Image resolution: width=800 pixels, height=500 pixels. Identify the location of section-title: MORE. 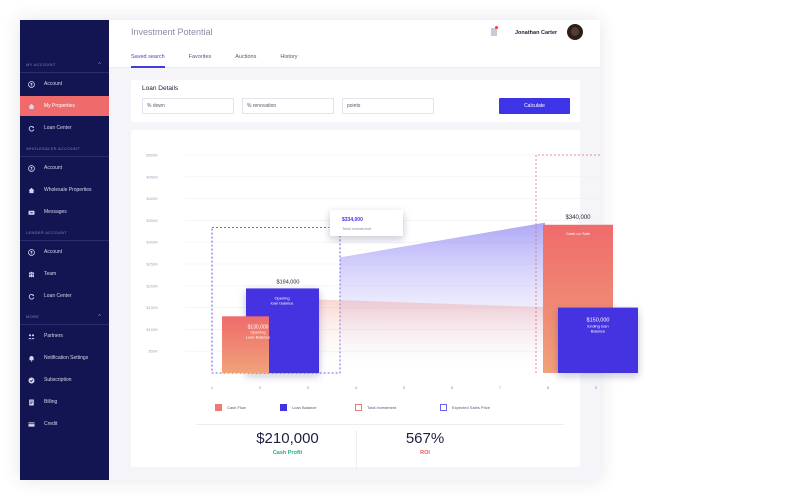
(33, 316).